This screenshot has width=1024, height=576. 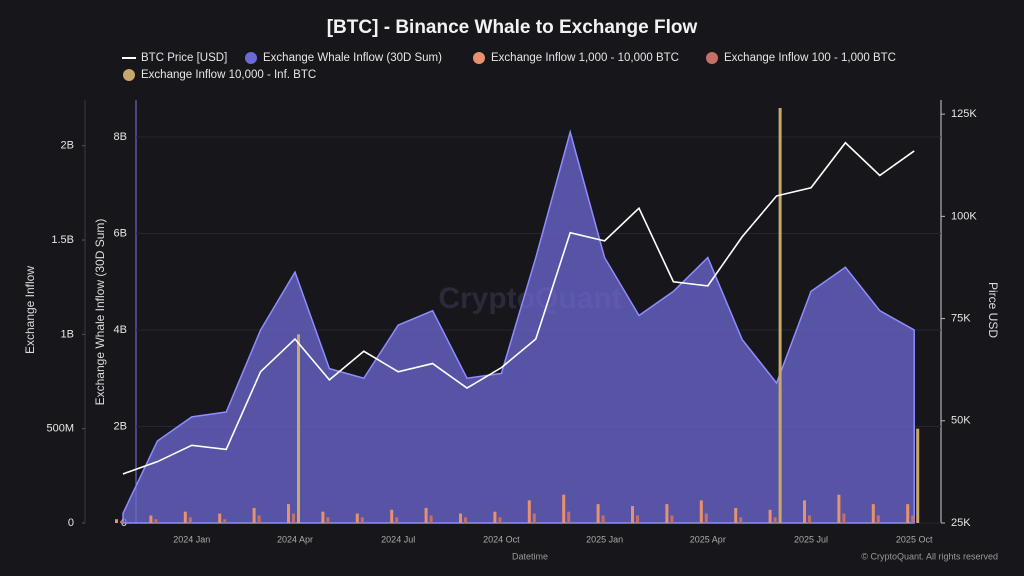 What do you see at coordinates (30, 310) in the screenshot?
I see `y-axis-title: Exchange Inflow` at bounding box center [30, 310].